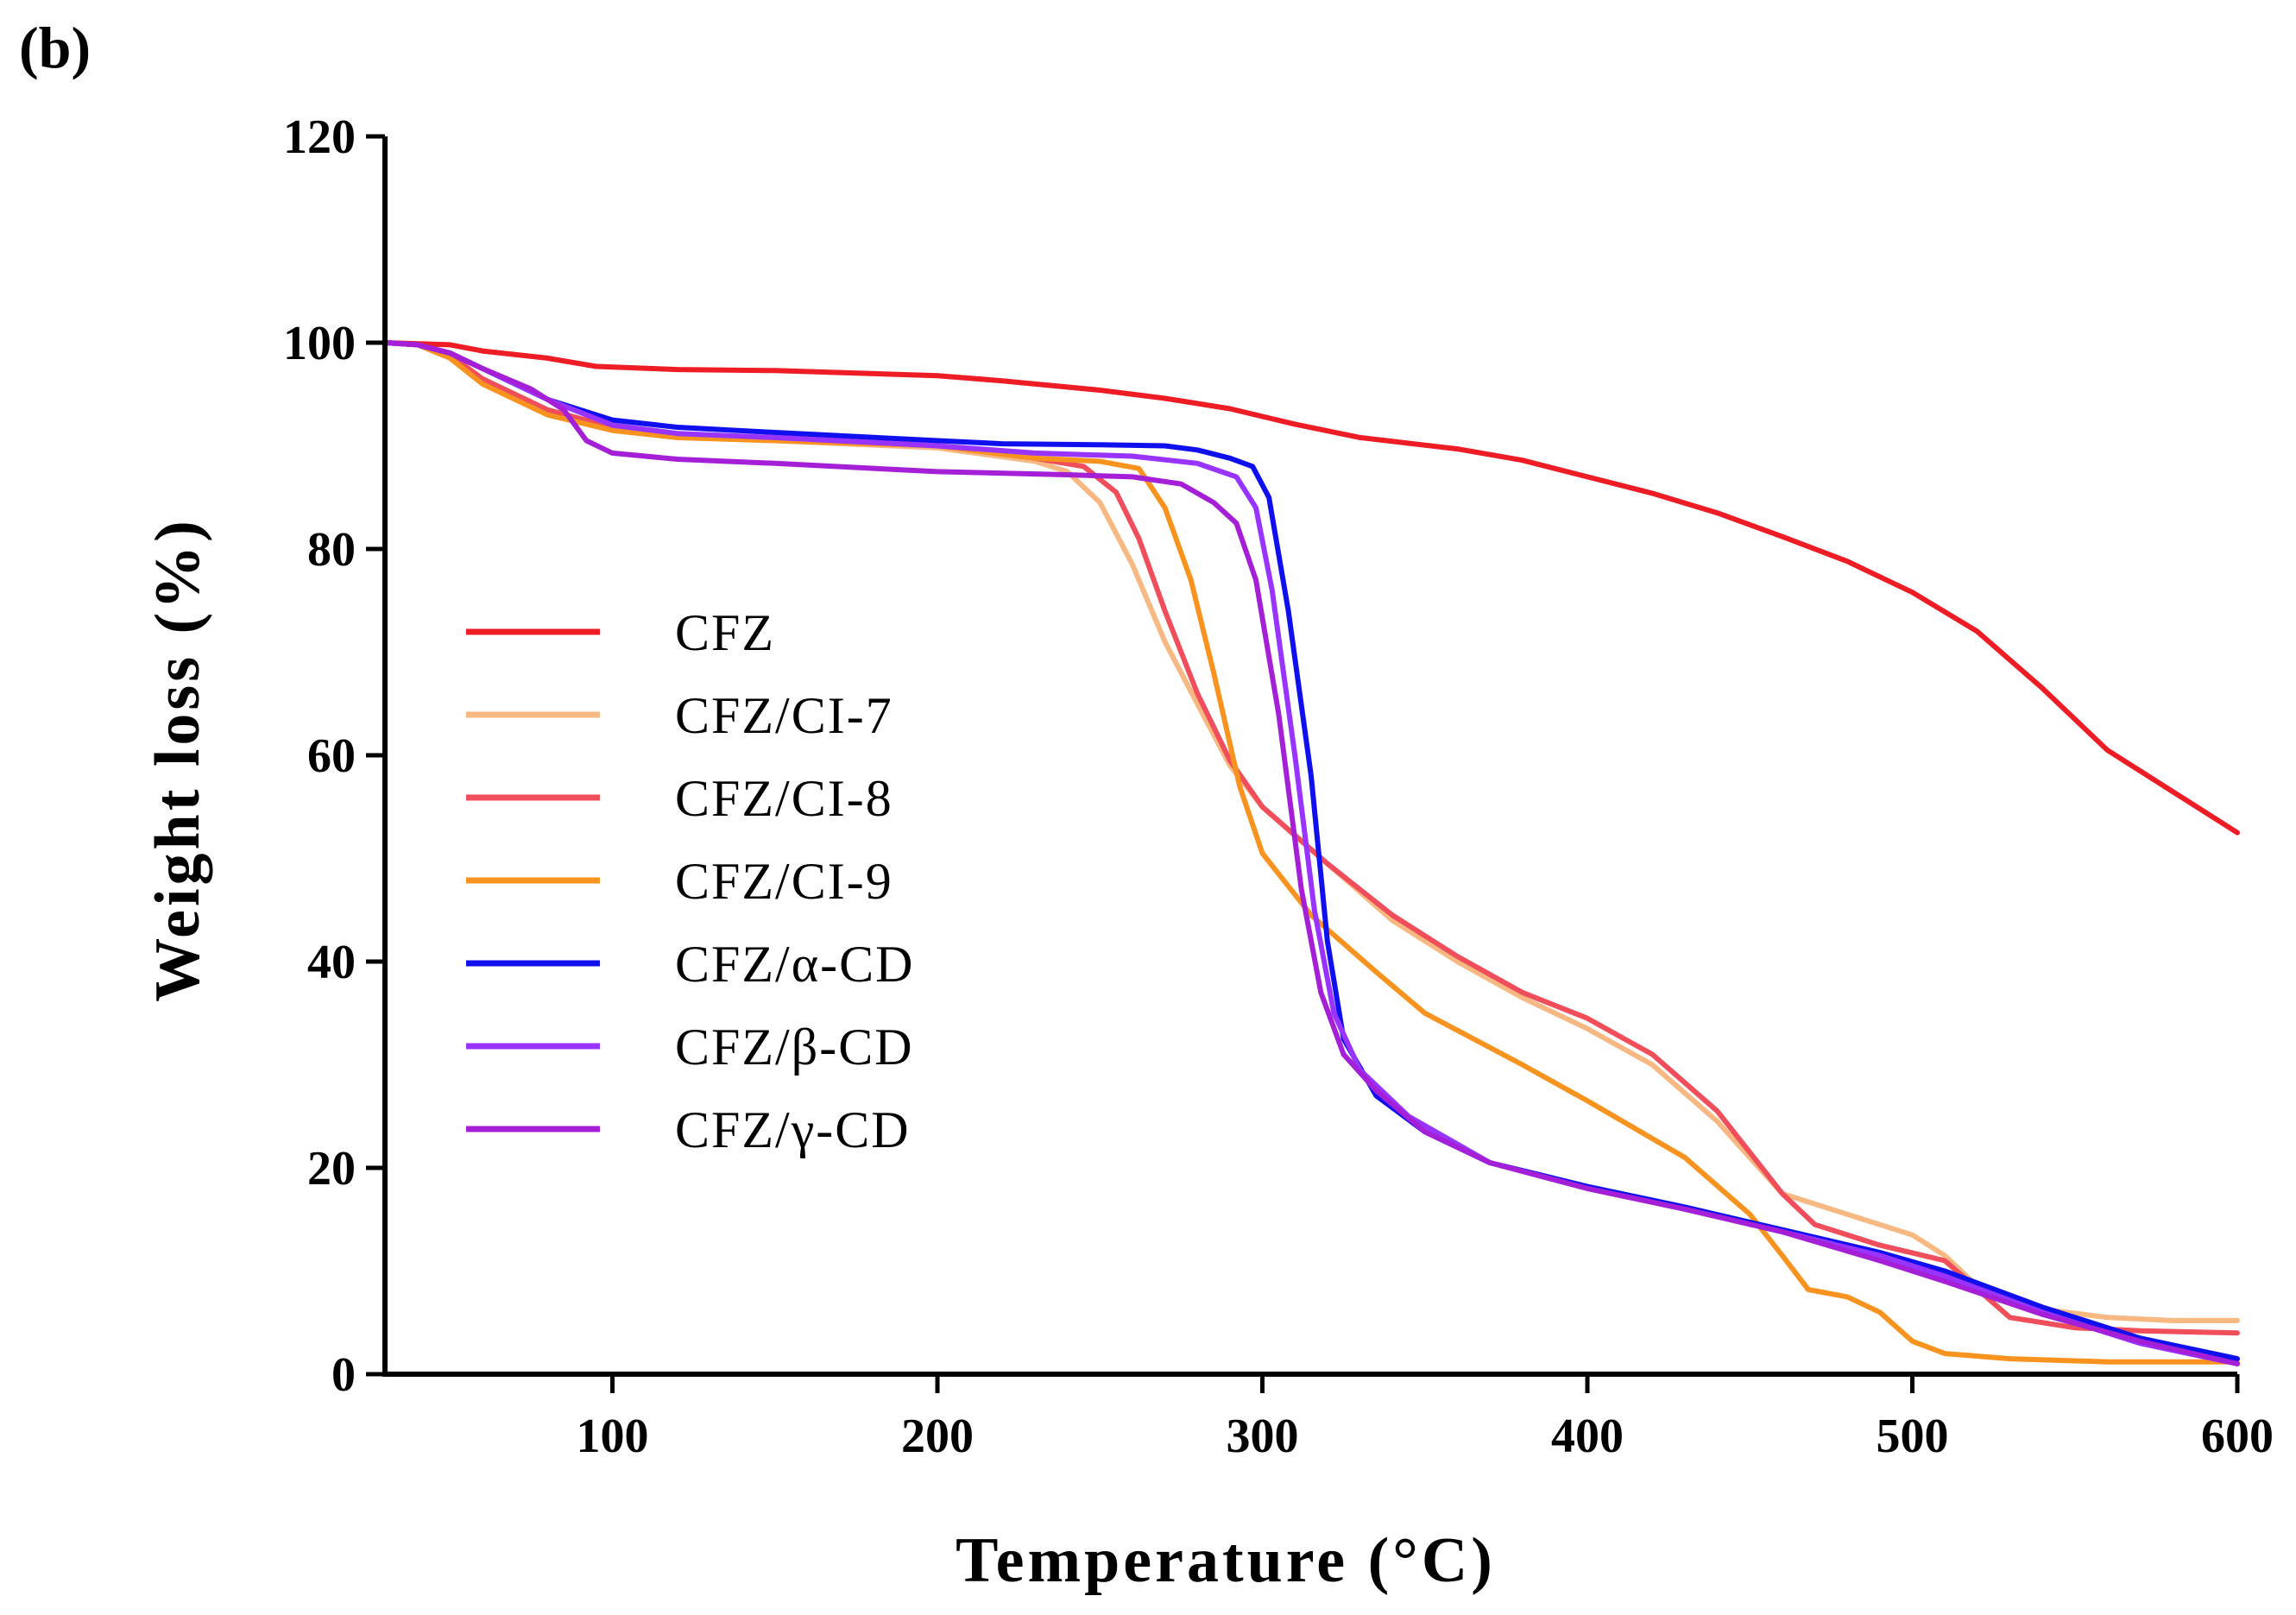 This screenshot has height=1615, width=2296. What do you see at coordinates (794, 964) in the screenshot?
I see `legend-label: CFZ/α-CD` at bounding box center [794, 964].